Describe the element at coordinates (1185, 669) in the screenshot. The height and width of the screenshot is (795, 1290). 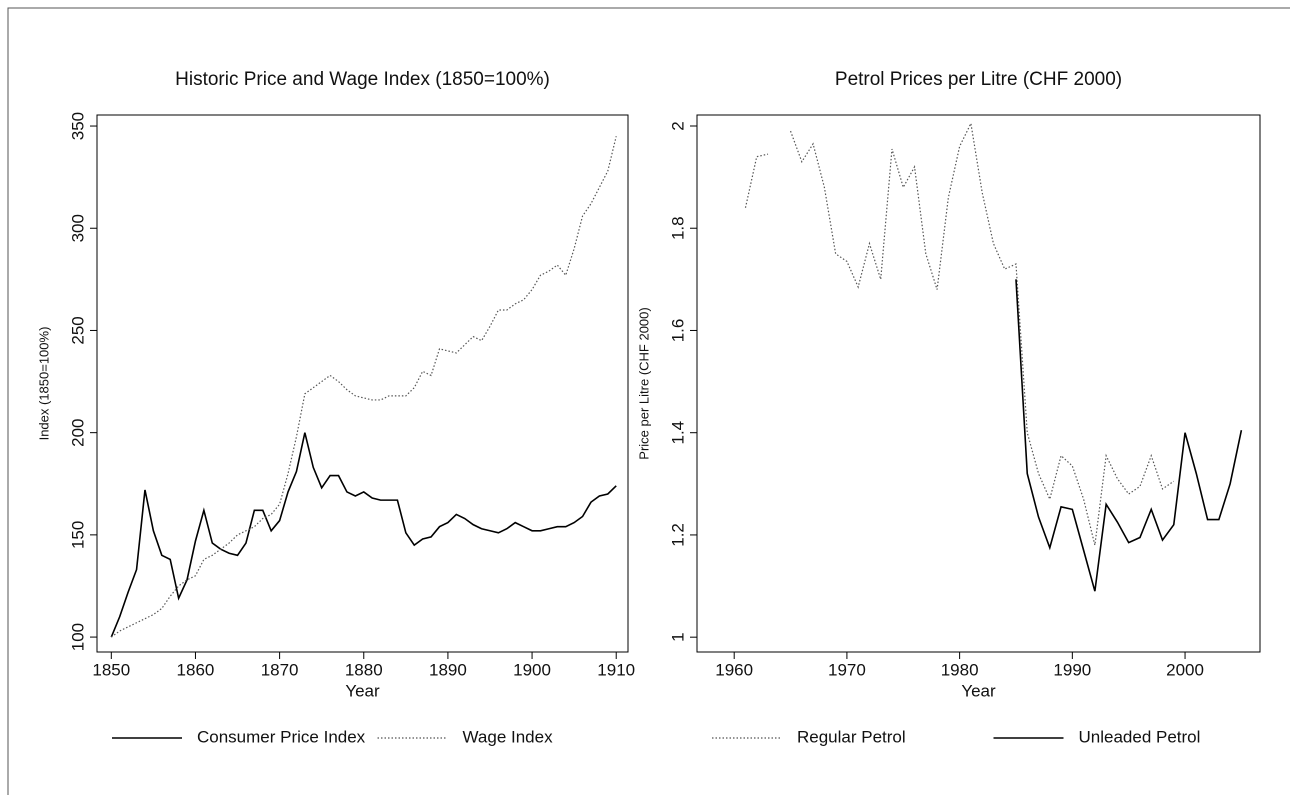
I see `x-tick-label: 2000` at that location.